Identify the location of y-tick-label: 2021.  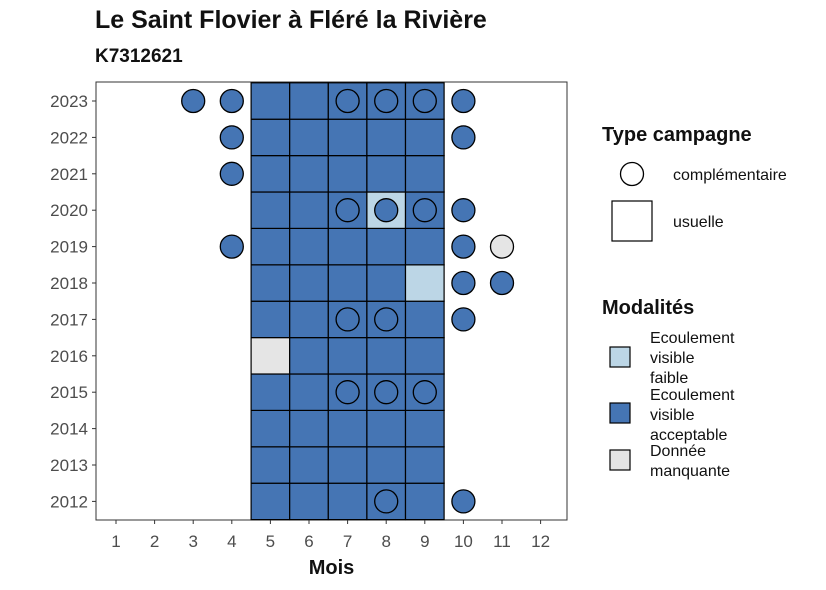
(69, 174).